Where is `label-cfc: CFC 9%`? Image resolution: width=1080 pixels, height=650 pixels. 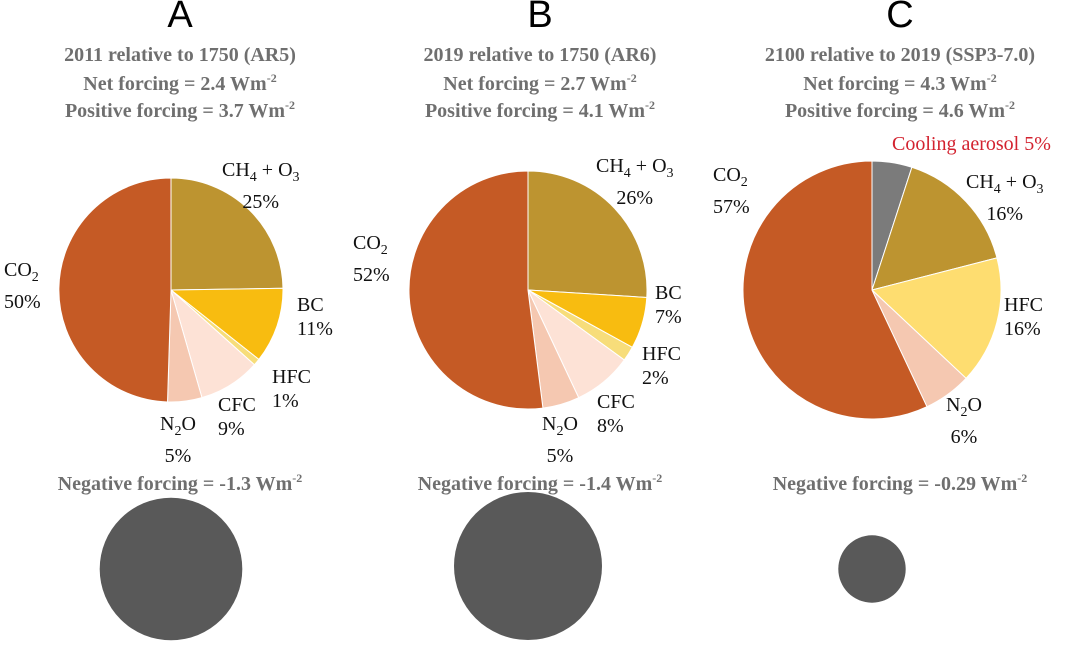
label-cfc: CFC 9% is located at coordinates (237, 417).